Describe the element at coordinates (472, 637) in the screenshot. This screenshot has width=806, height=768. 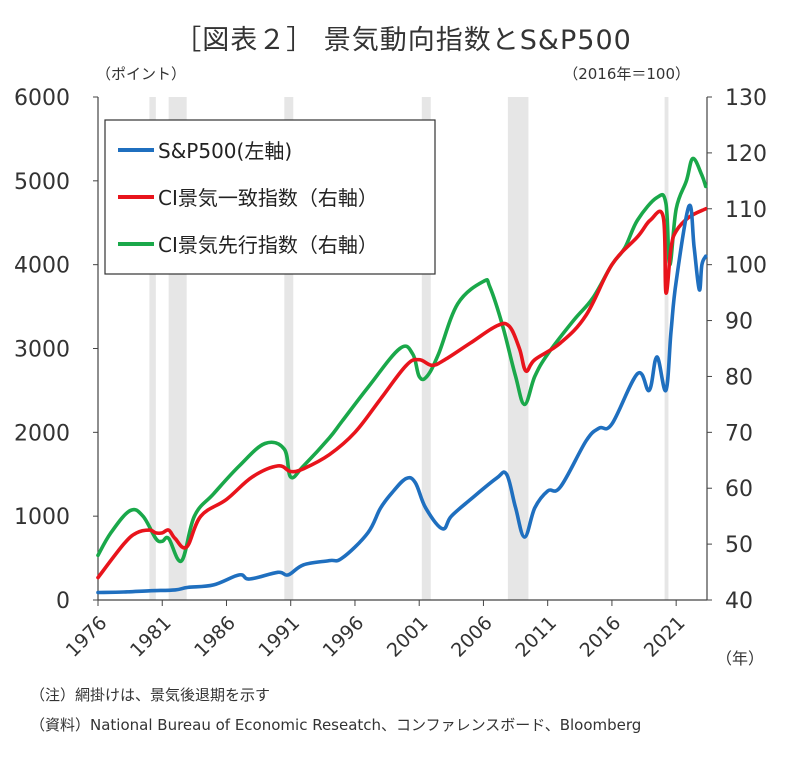
I see `x-tick-label: 2006` at that location.